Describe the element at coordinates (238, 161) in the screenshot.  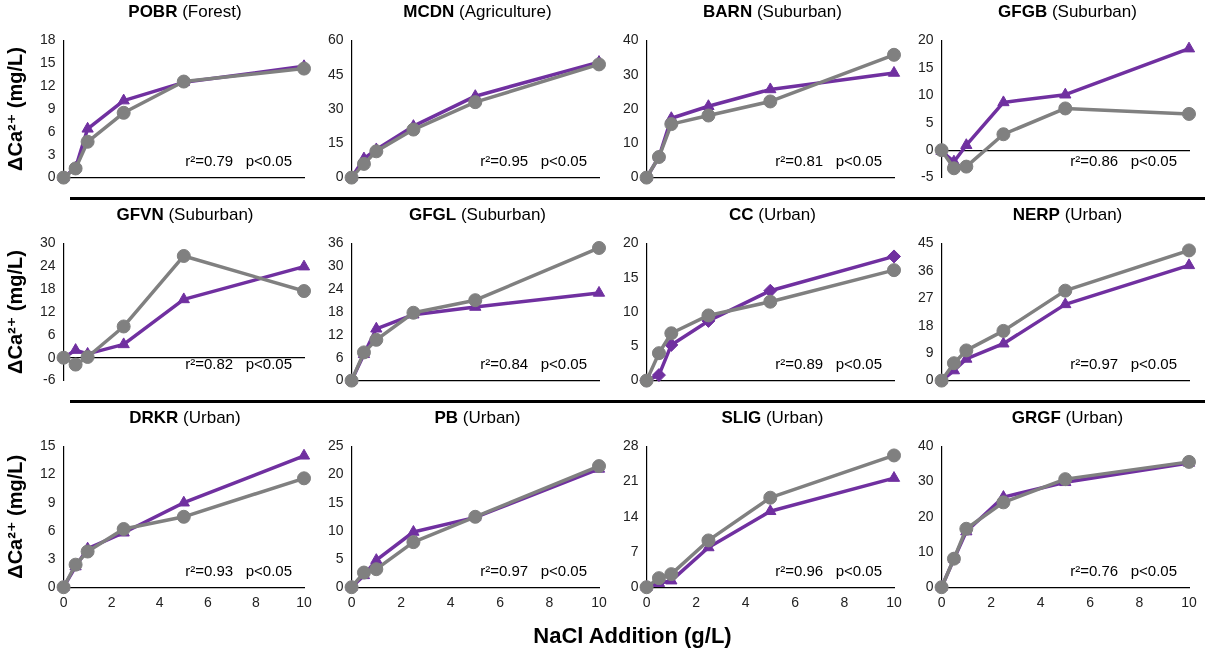
I see `annotation: r²=0.79 p<0.05` at that location.